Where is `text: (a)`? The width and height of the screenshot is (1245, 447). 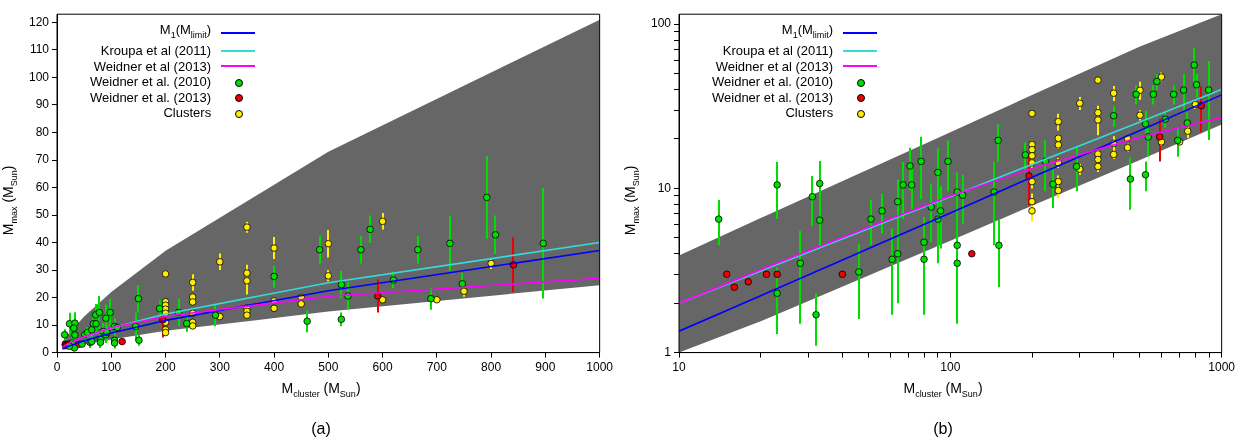 text: (a) is located at coordinates (321, 429).